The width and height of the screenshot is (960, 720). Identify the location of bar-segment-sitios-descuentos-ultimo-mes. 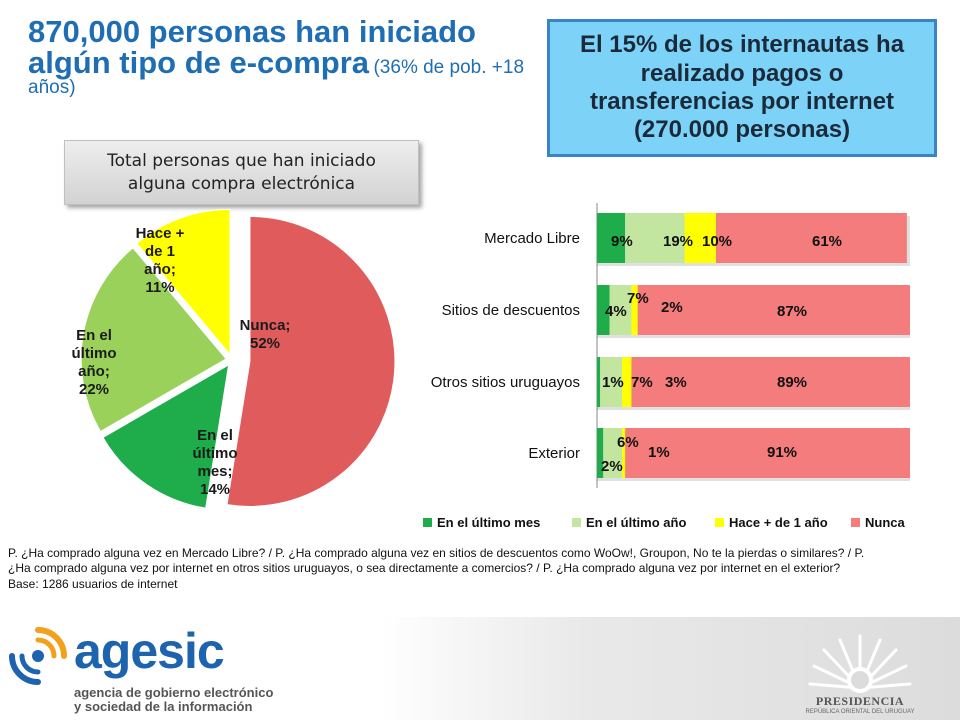
(603, 310).